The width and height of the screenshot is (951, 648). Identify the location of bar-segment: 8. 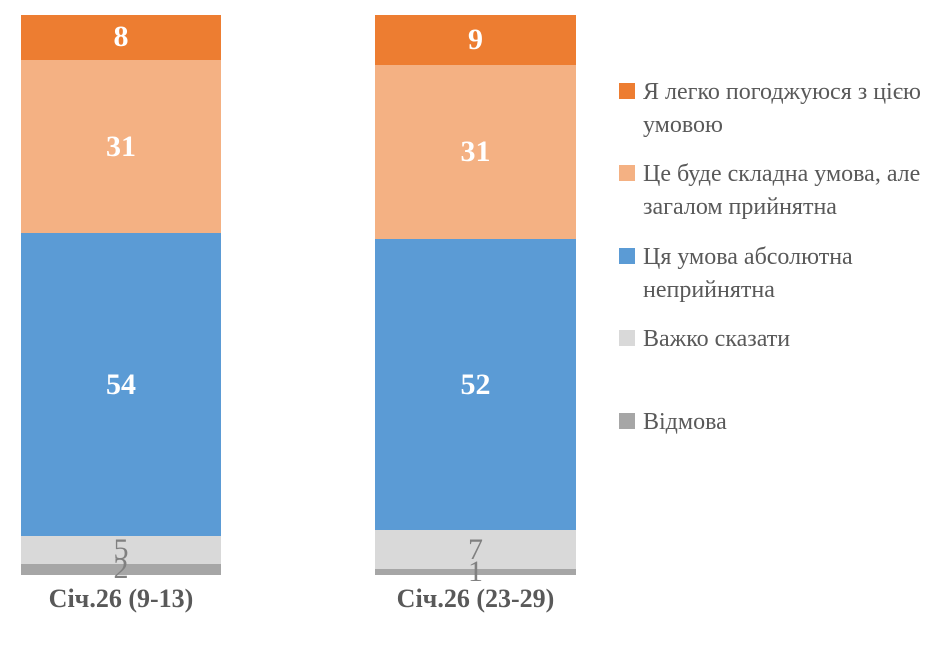
(121, 37).